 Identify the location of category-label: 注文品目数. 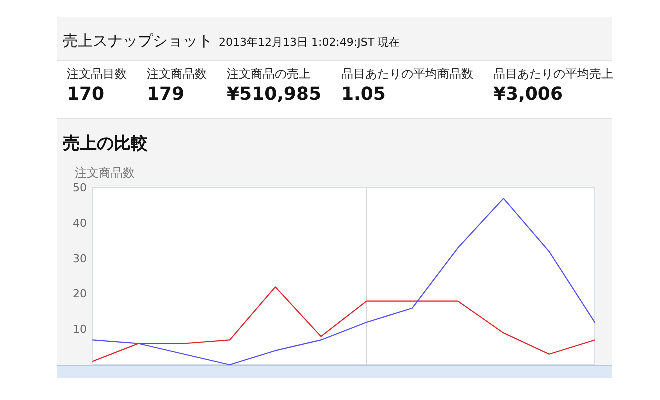
(97, 74).